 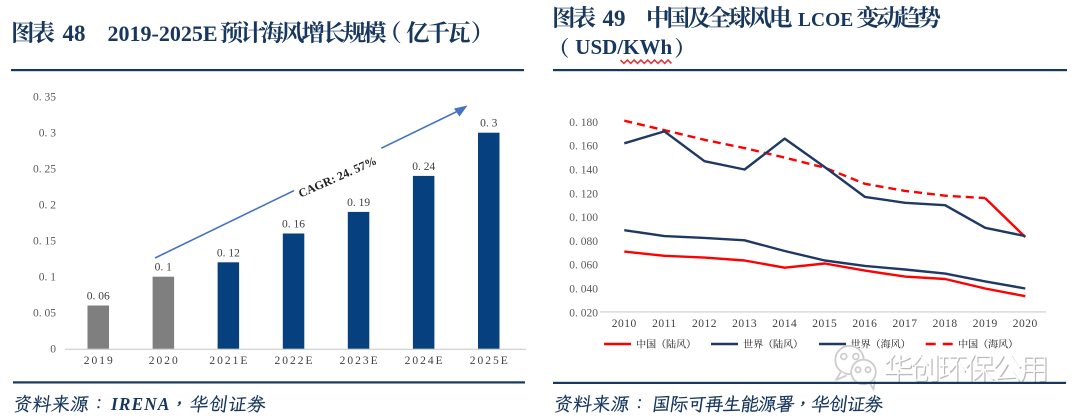 I want to click on svg-text: 48, so click(x=74, y=33).